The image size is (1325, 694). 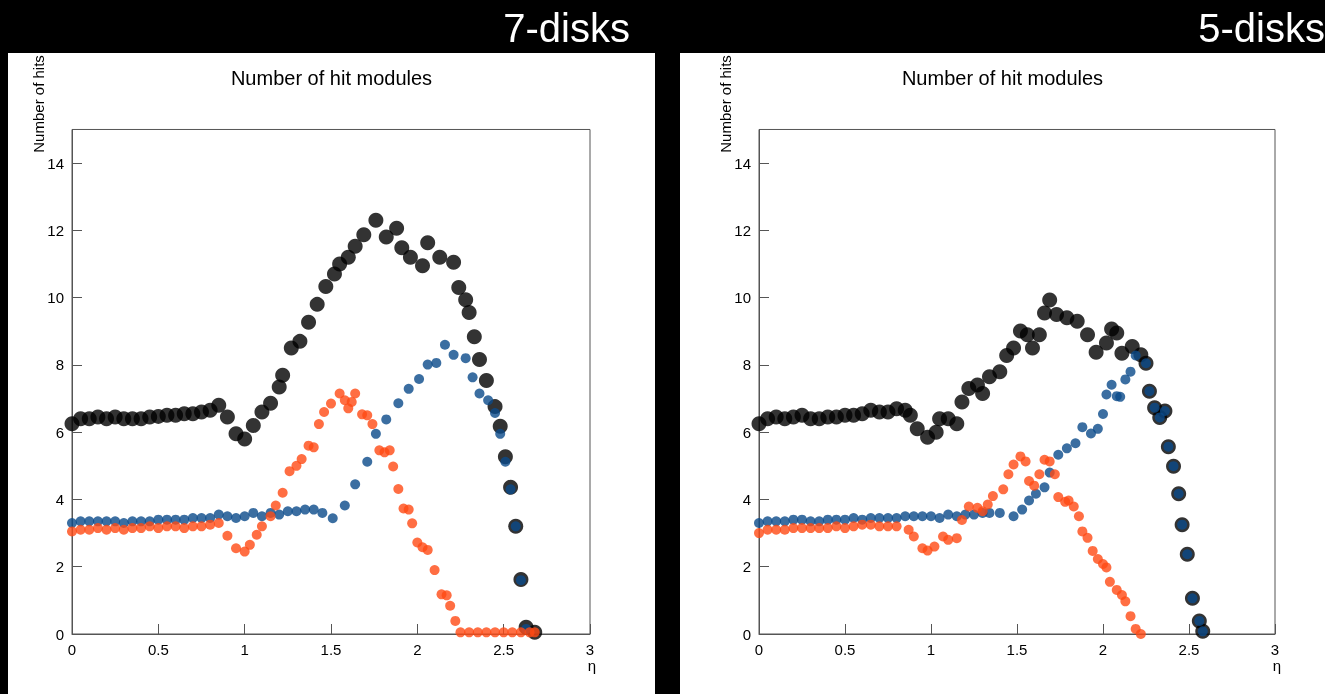 What do you see at coordinates (1261, 28) in the screenshot?
I see `chart-subtitle: 5-disks` at bounding box center [1261, 28].